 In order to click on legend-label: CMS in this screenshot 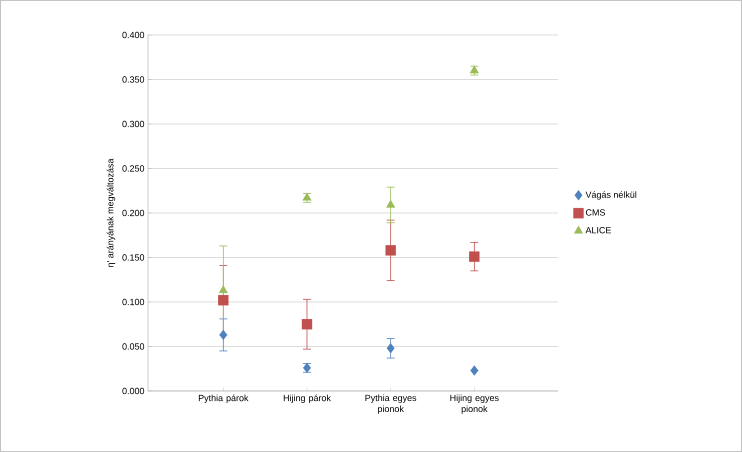, I will do `click(596, 212)`.